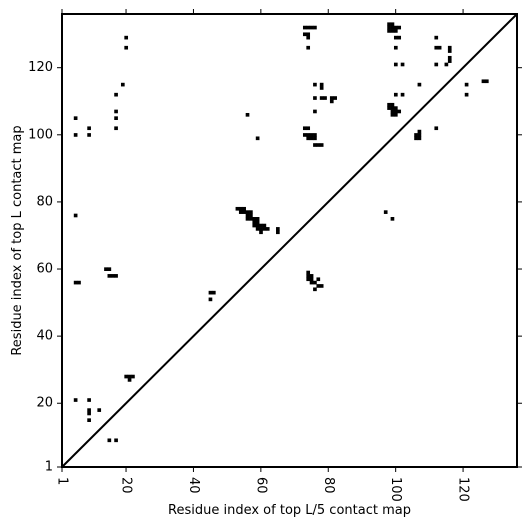 The width and height of the screenshot is (531, 531). What do you see at coordinates (44, 336) in the screenshot?
I see `y-tick-label: 40` at bounding box center [44, 336].